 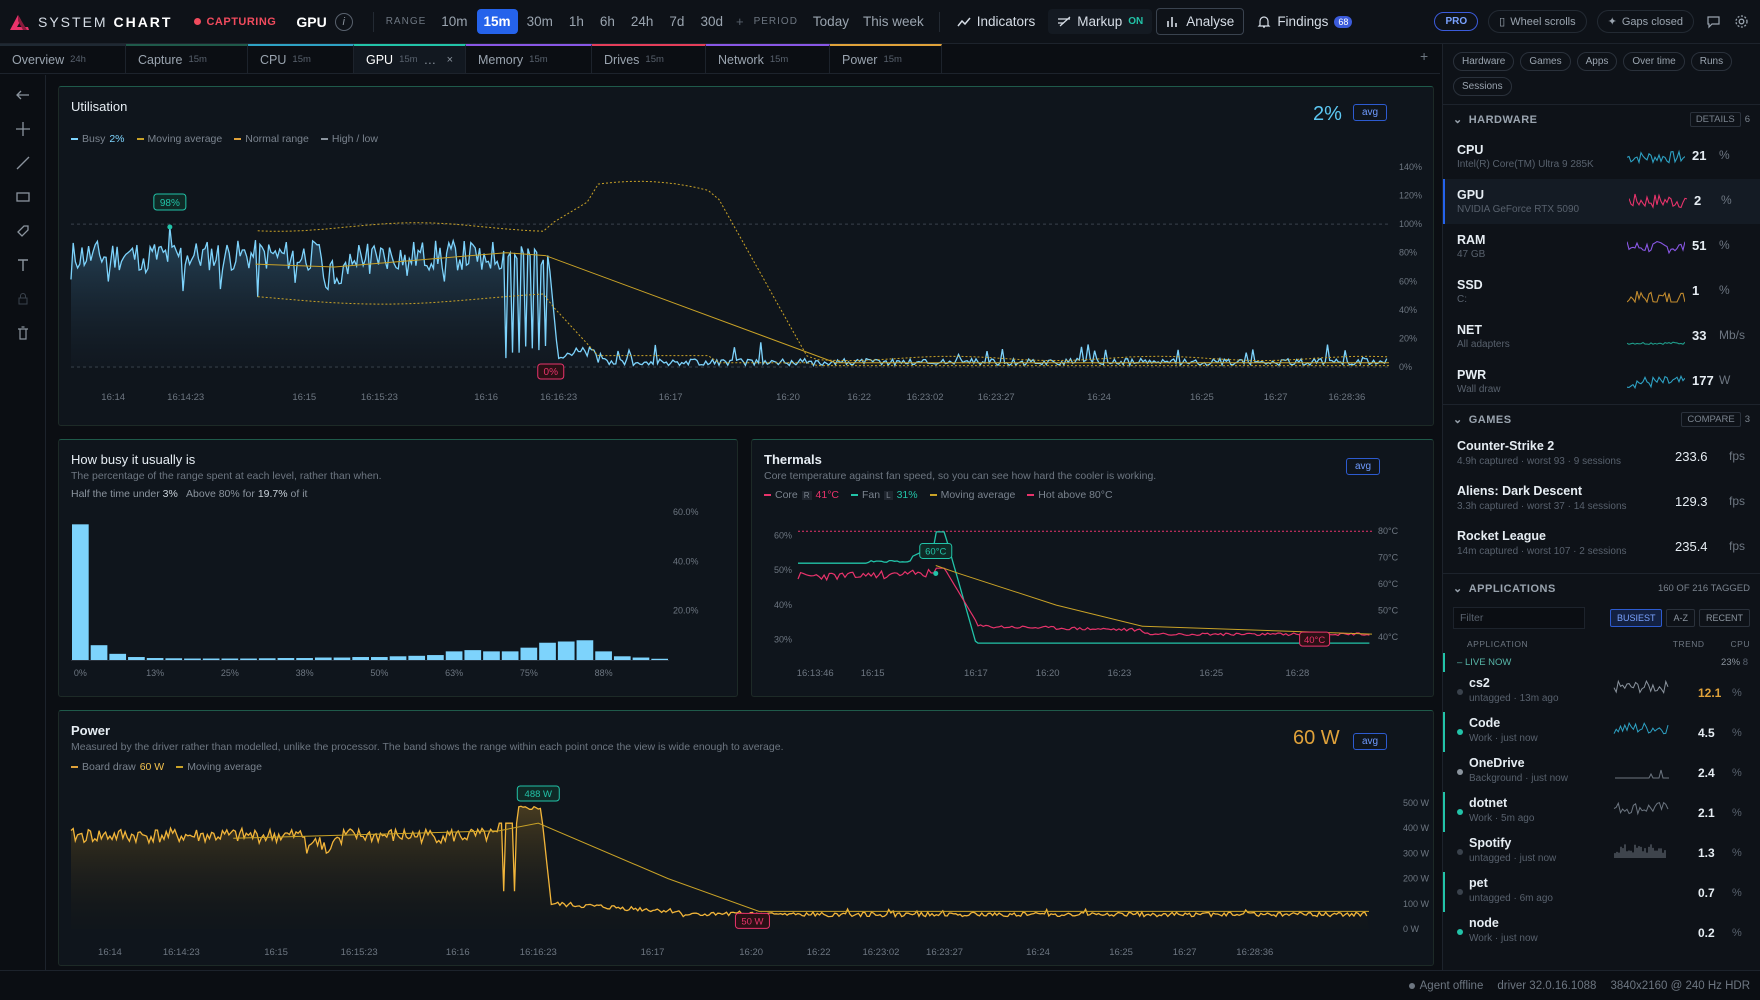 I want to click on chip-over-time: Over time, so click(x=1654, y=61).